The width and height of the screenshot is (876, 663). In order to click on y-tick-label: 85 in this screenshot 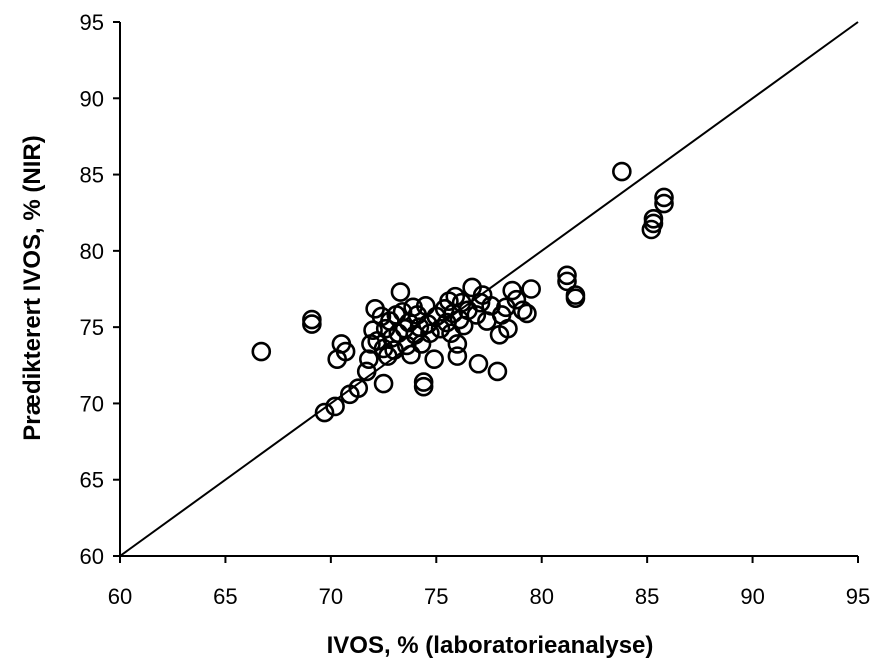, I will do `click(92, 175)`.